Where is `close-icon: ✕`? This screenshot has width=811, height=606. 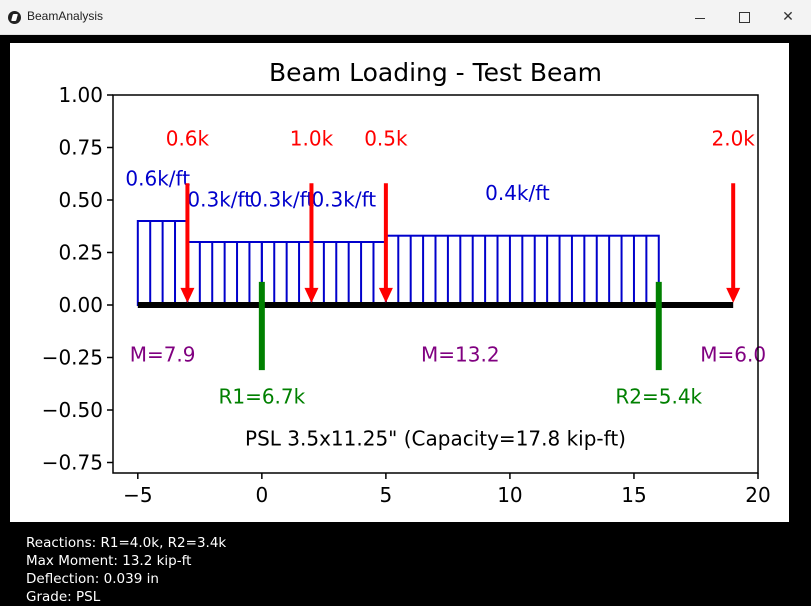
close-icon: ✕ is located at coordinates (788, 17).